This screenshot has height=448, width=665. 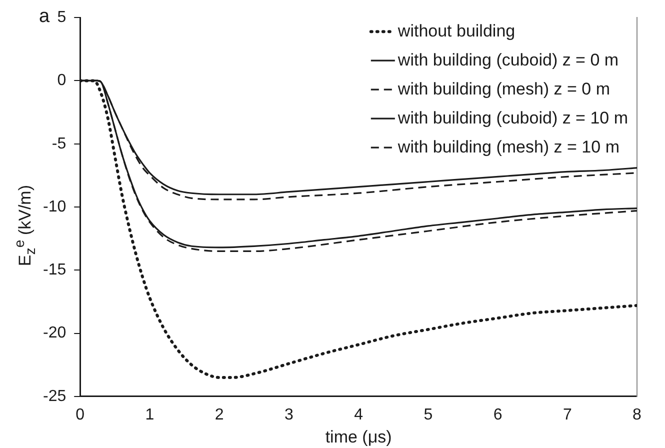 What do you see at coordinates (428, 415) in the screenshot?
I see `x-tick-label: 5` at bounding box center [428, 415].